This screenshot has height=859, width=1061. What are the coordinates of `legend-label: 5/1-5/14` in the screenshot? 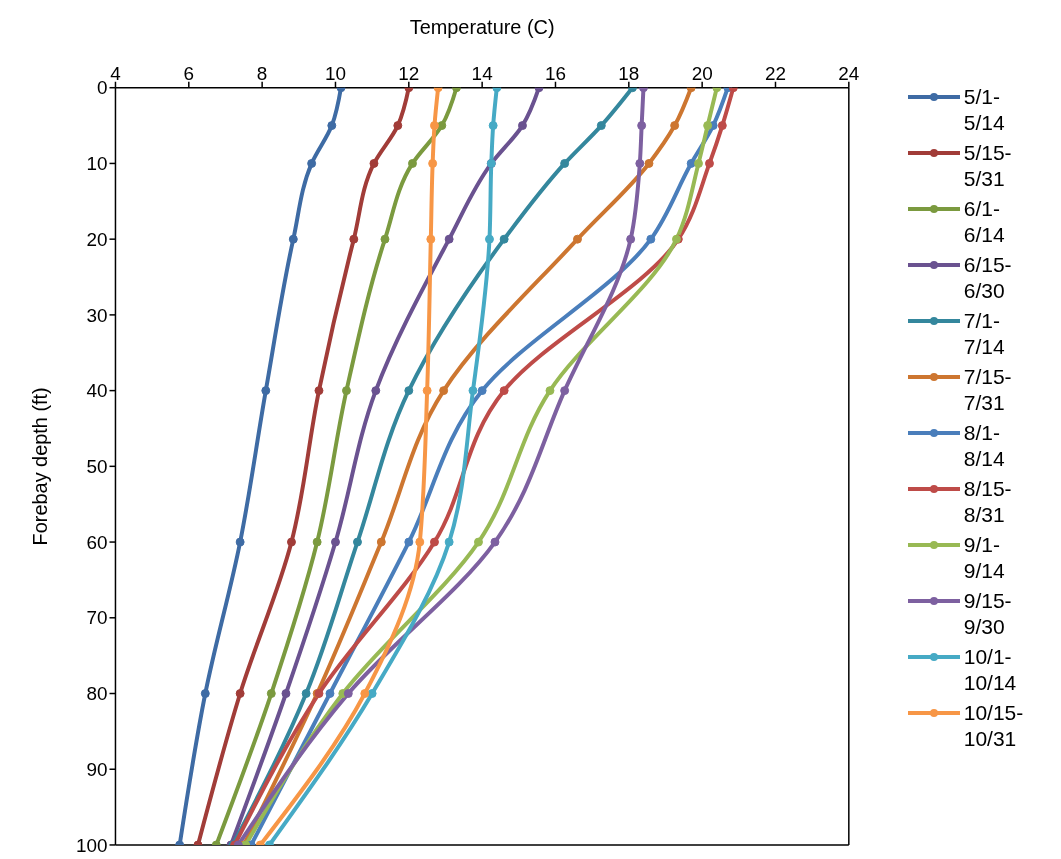 It's located at (984, 110).